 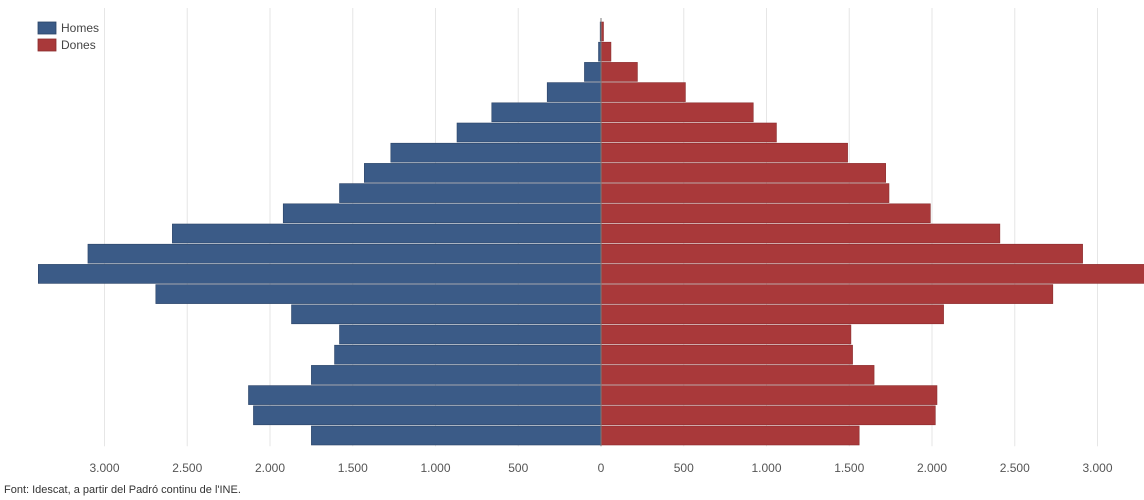 I want to click on legend-label: Dones, so click(x=78, y=45).